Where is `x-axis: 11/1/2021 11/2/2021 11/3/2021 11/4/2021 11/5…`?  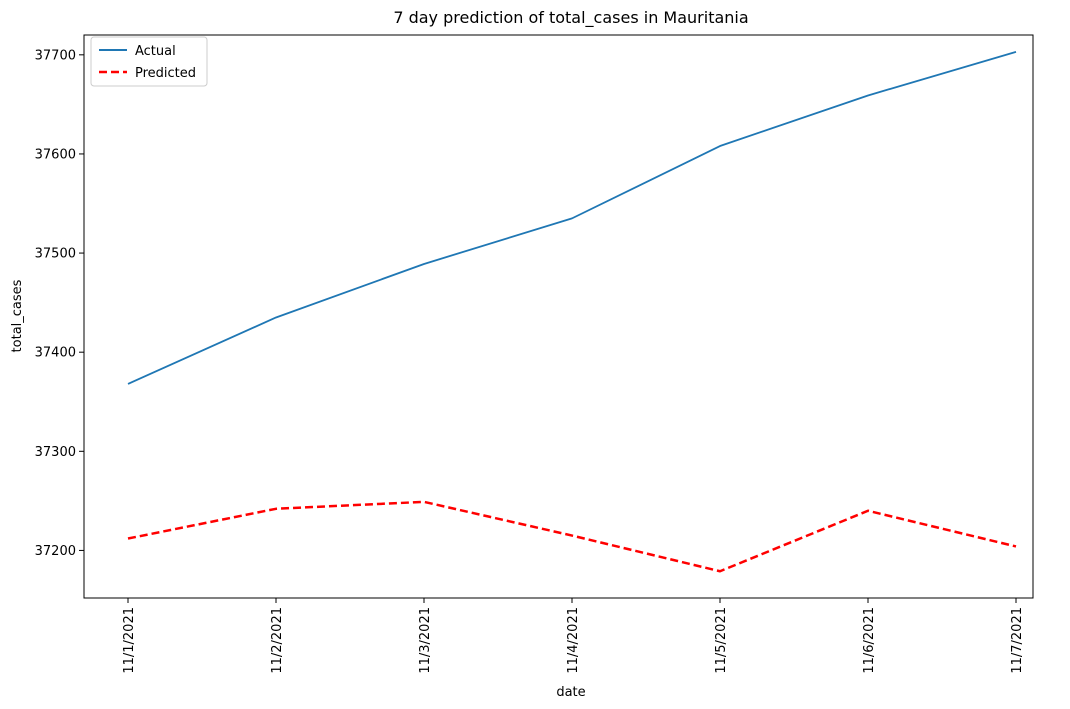 x-axis: 11/1/2021 11/2/2021 11/3/2021 11/4/2021 11/5… is located at coordinates (573, 636).